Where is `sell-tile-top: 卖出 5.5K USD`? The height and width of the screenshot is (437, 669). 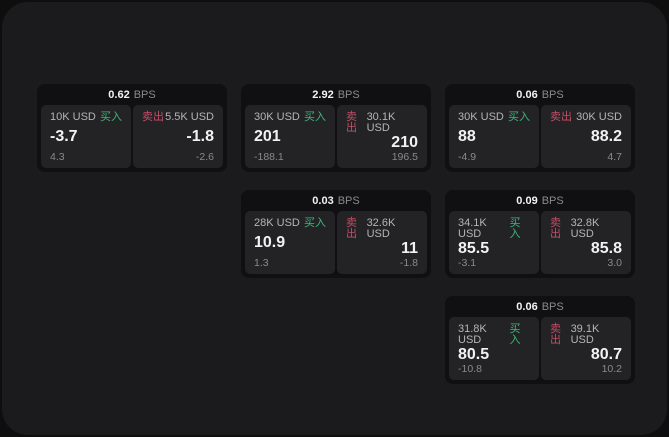
sell-tile-top: 卖出 5.5K USD is located at coordinates (178, 117).